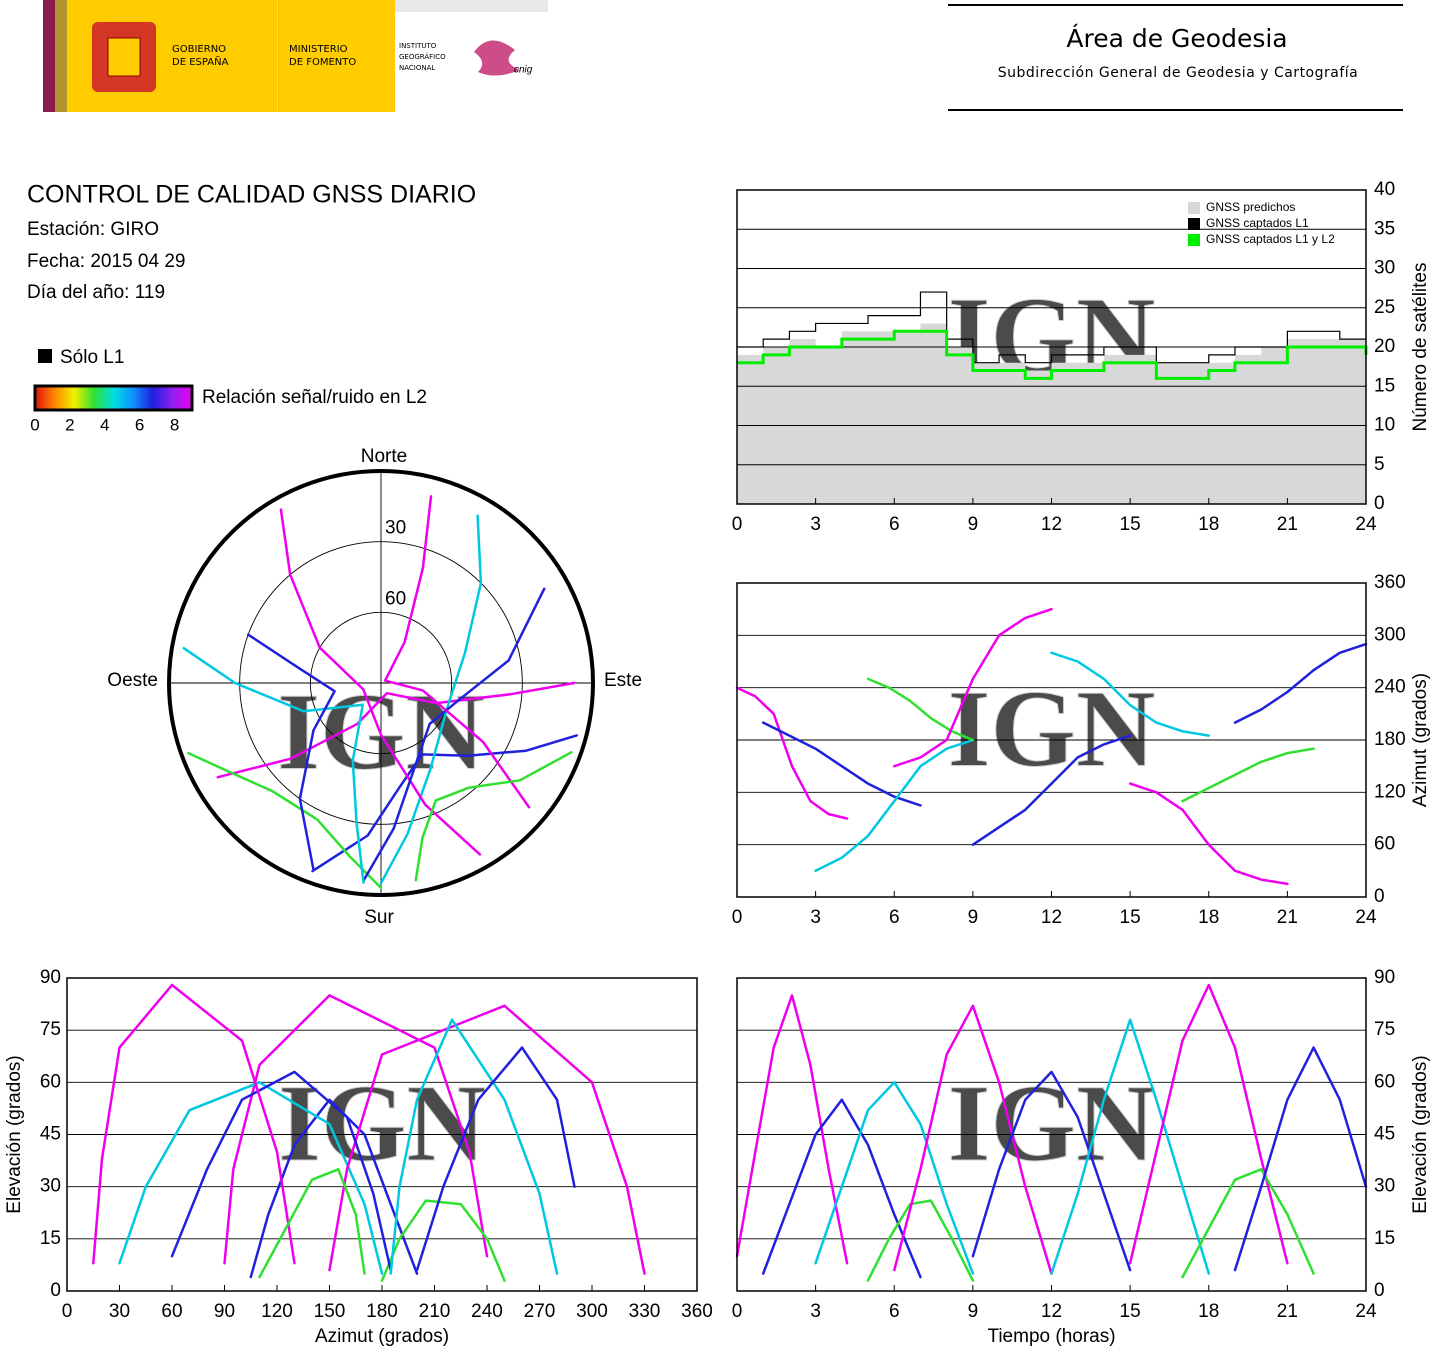 The image size is (1445, 1350). Describe the element at coordinates (435, 1311) in the screenshot. I see `x-tick-label: 210` at that location.